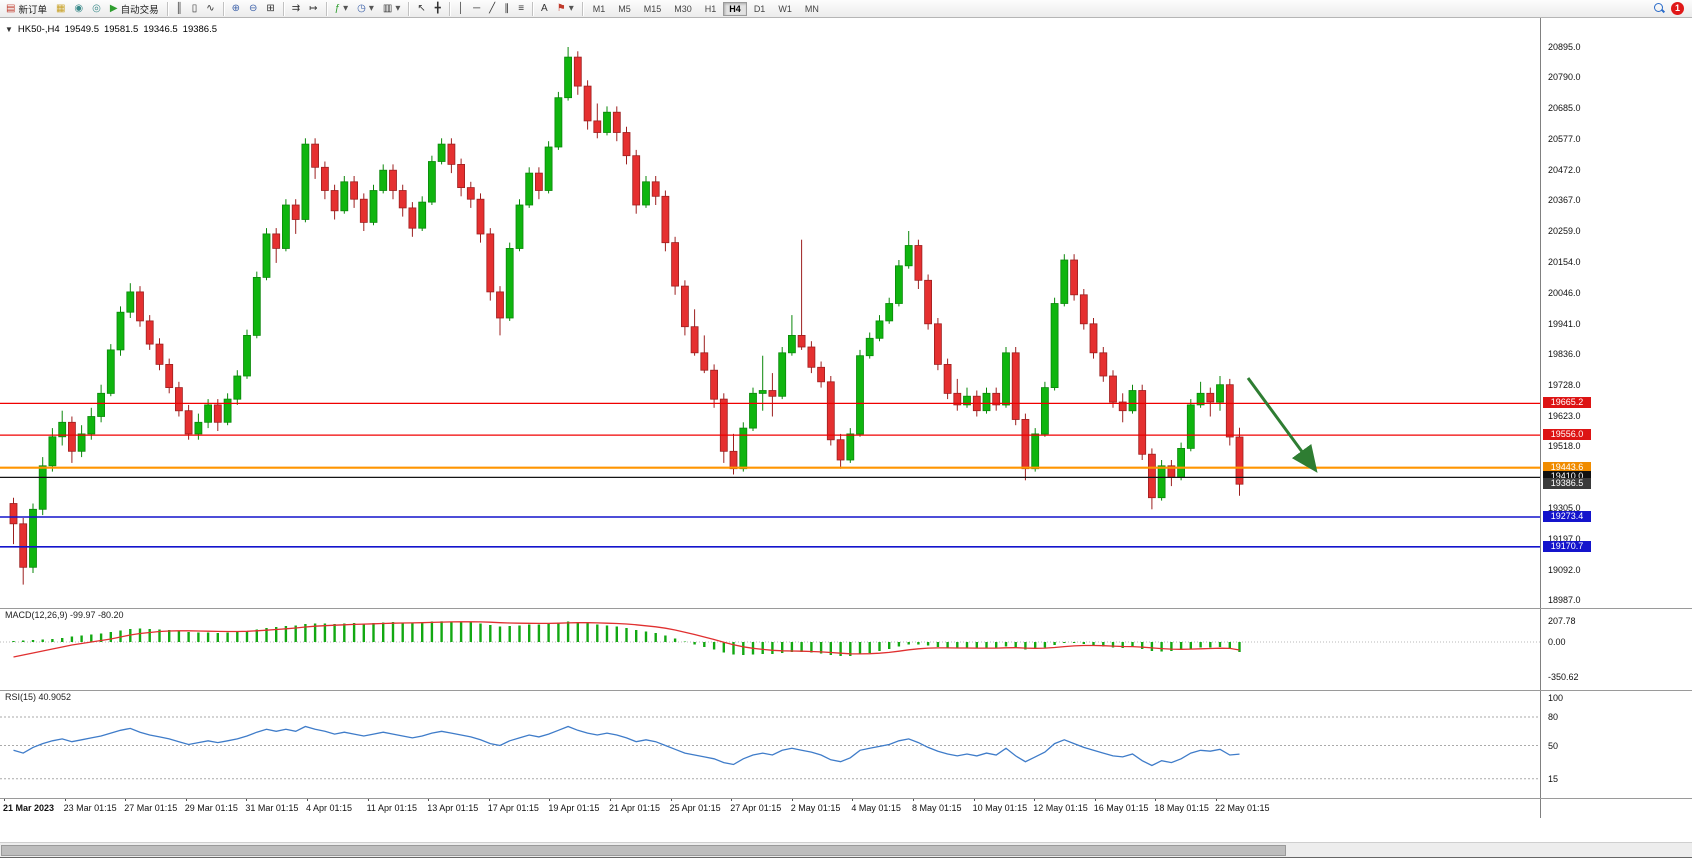 This screenshot has height=858, width=1692. I want to click on time-axis-label: 17 Apr 01:15, so click(513, 808).